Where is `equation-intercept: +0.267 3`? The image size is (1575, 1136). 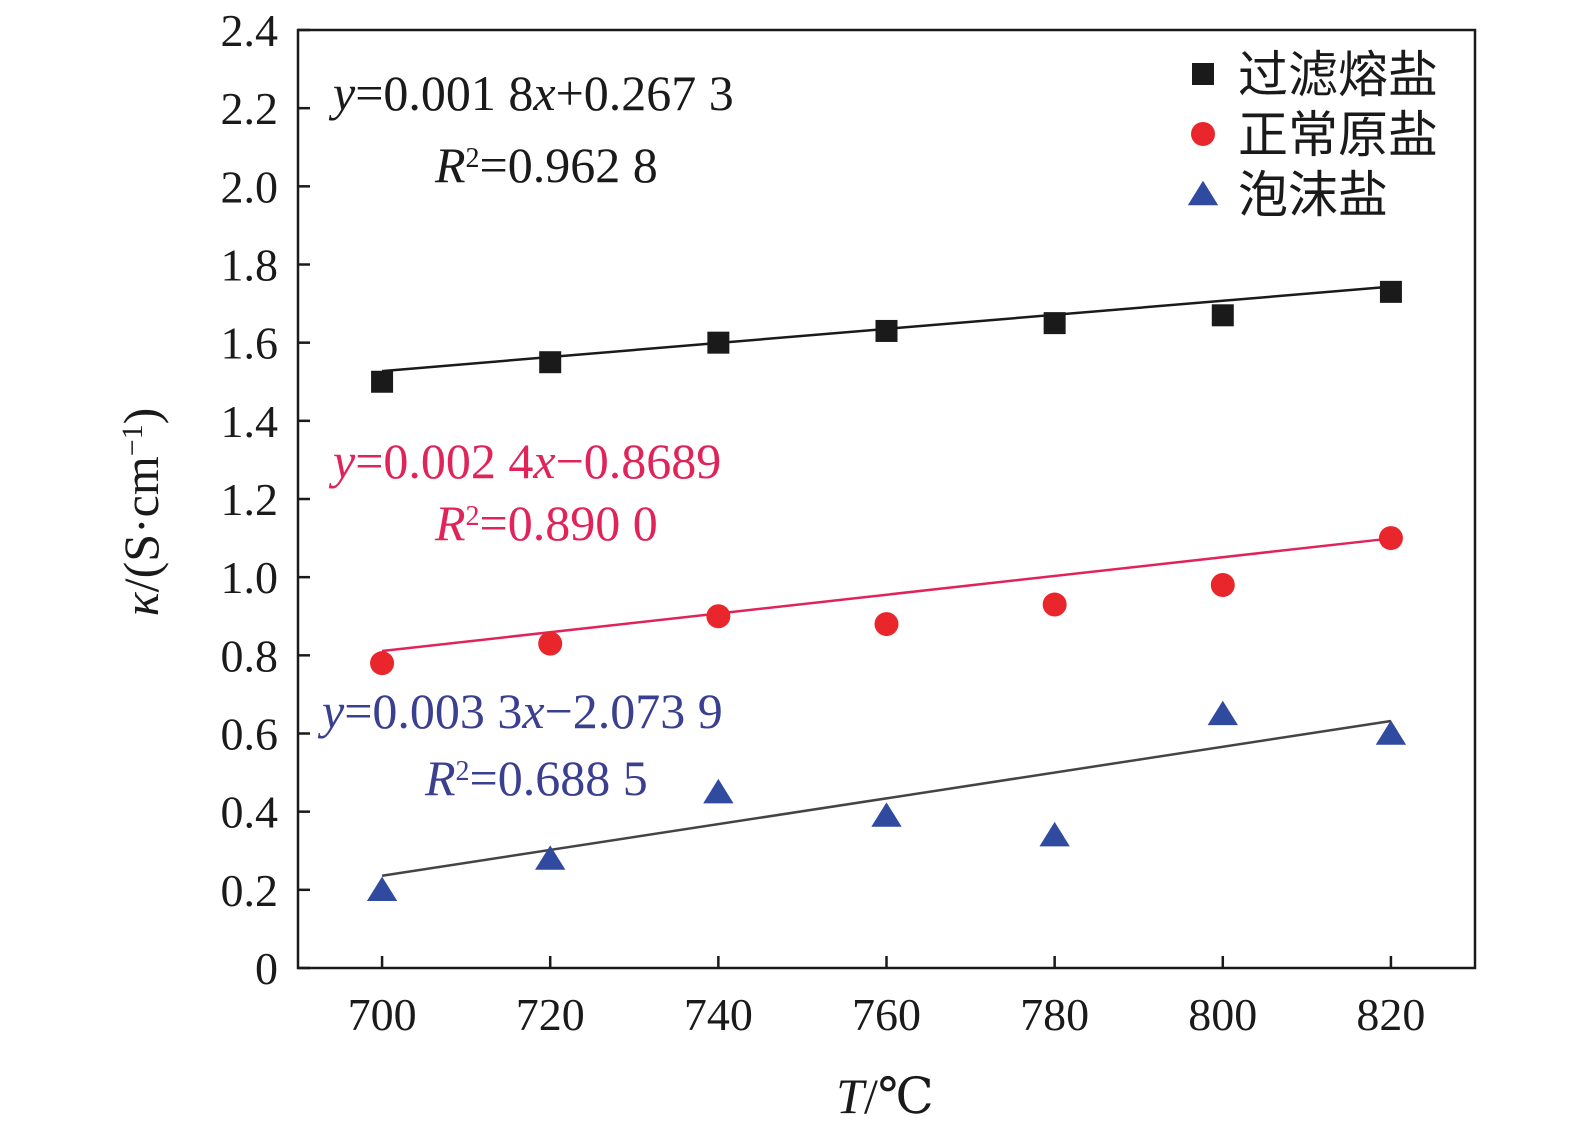 equation-intercept: +0.267 3 is located at coordinates (645, 93).